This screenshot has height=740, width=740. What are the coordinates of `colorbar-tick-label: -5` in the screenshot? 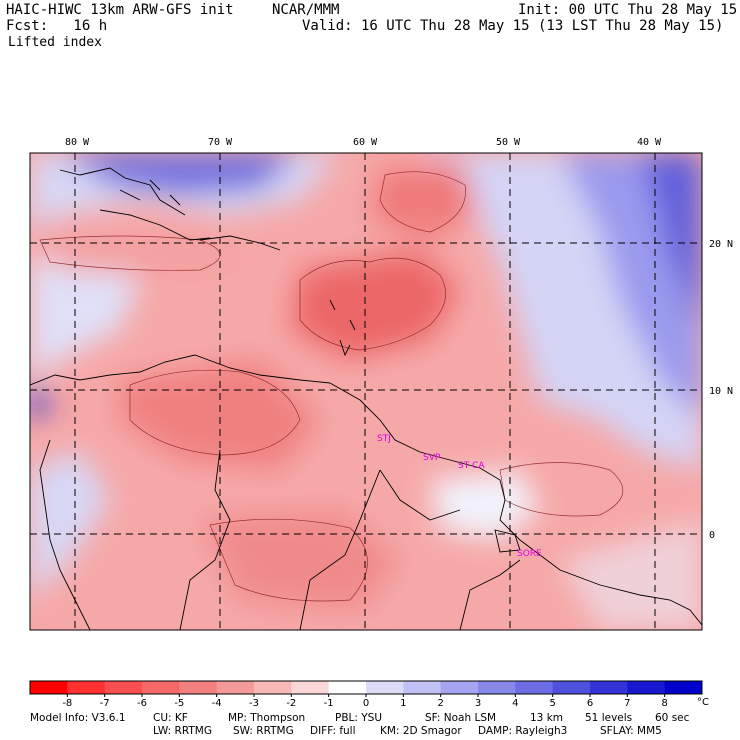 It's located at (179, 703).